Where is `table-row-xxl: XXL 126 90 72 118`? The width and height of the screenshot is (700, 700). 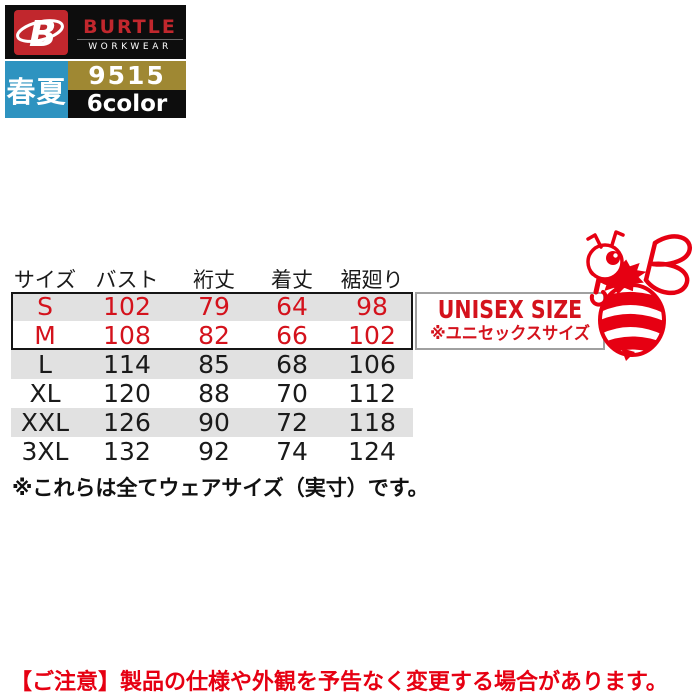
table-row-xxl: XXL 126 90 72 118 is located at coordinates (212, 422).